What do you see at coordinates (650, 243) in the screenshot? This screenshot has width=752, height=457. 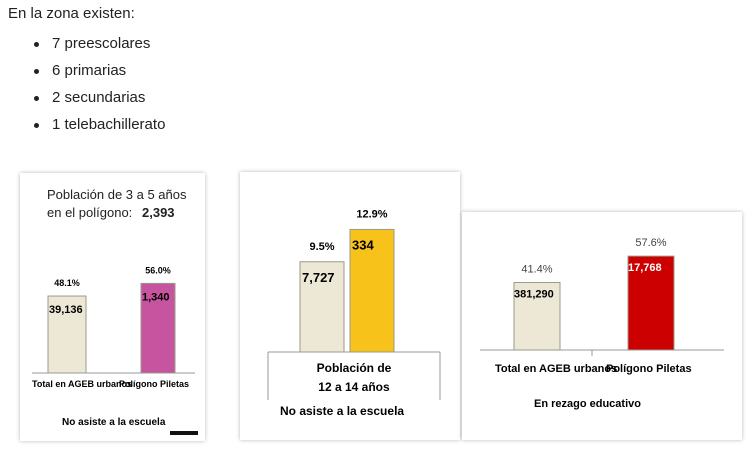 I see `bar-percent-label: 57.6%` at bounding box center [650, 243].